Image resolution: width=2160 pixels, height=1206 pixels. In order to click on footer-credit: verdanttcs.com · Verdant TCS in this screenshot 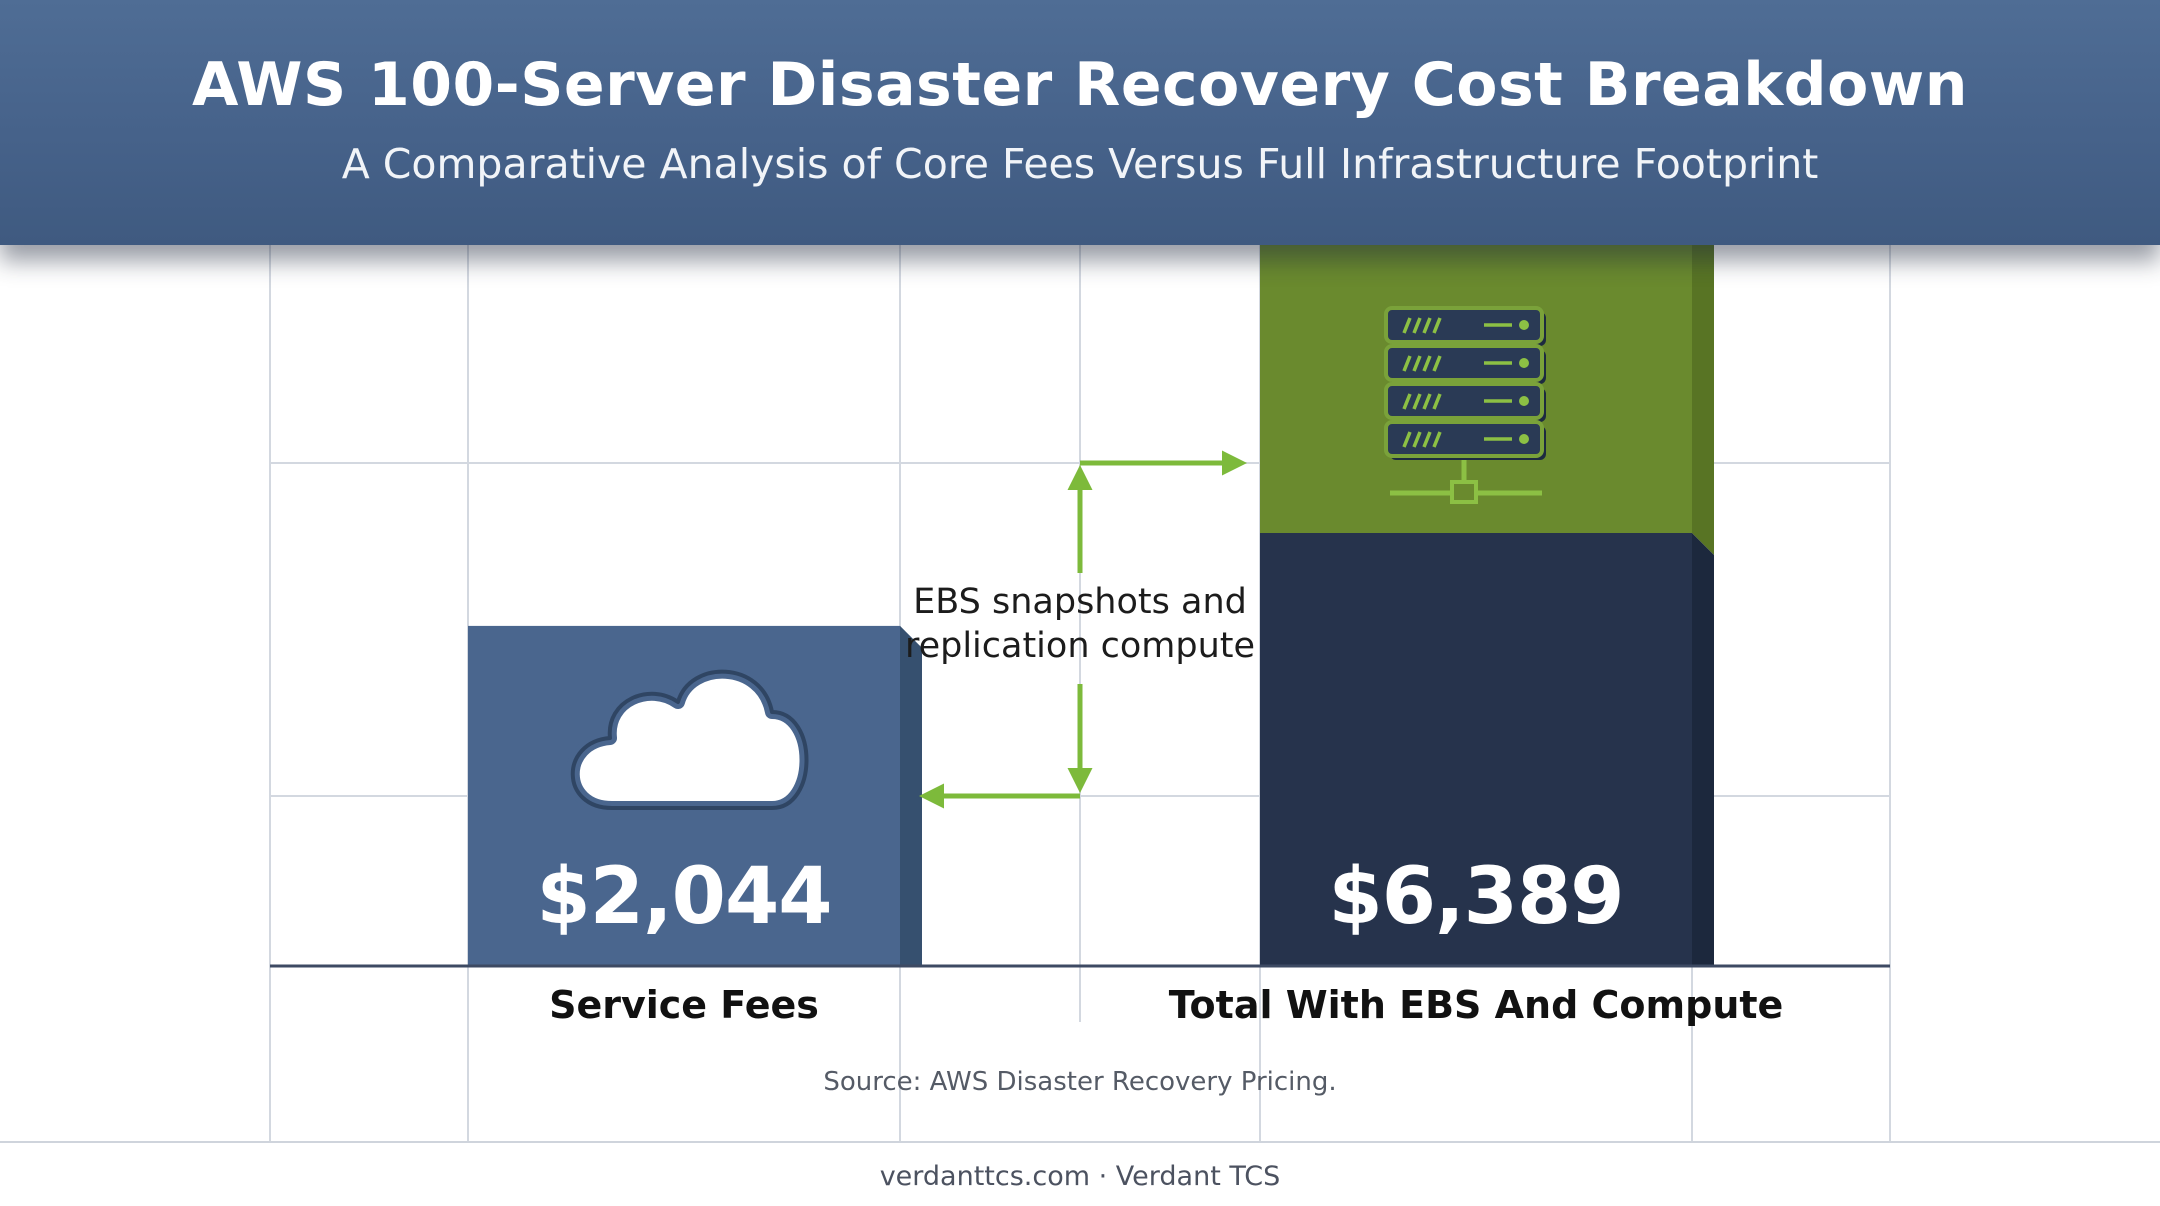, I will do `click(1080, 1176)`.